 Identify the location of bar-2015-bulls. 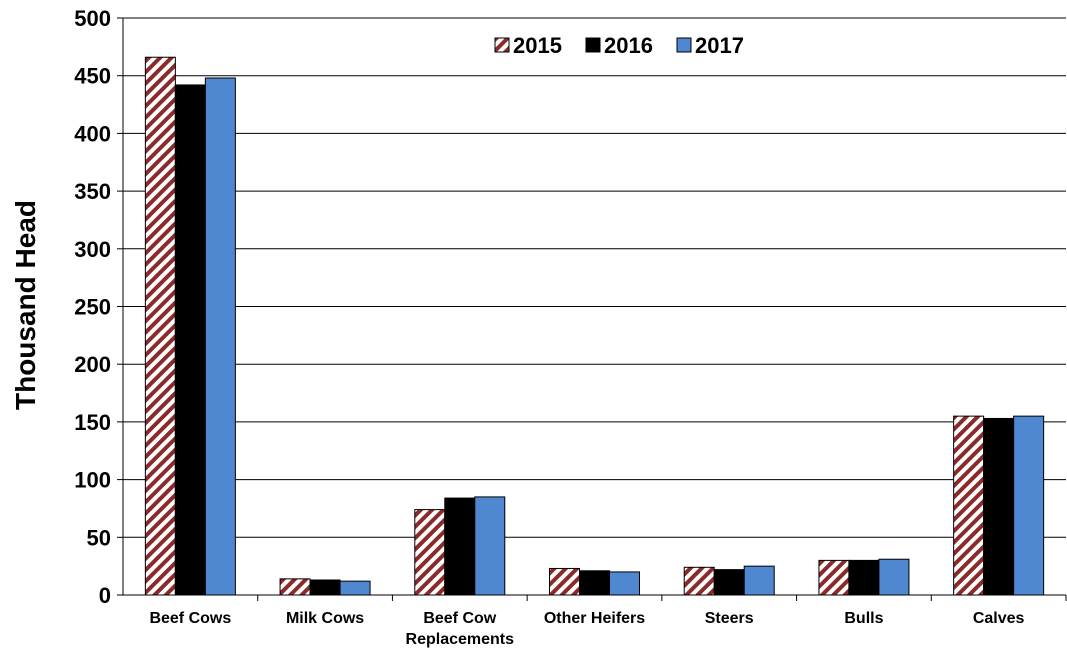
(834, 577).